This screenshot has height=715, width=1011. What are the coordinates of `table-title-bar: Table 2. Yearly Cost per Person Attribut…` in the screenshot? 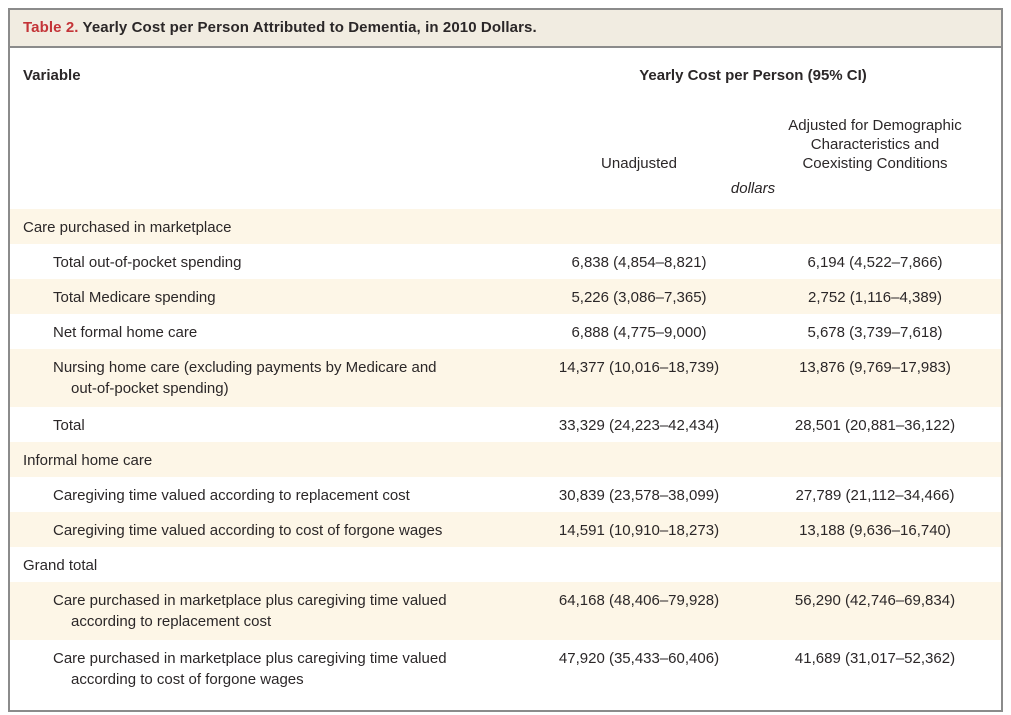 It's located at (505, 29).